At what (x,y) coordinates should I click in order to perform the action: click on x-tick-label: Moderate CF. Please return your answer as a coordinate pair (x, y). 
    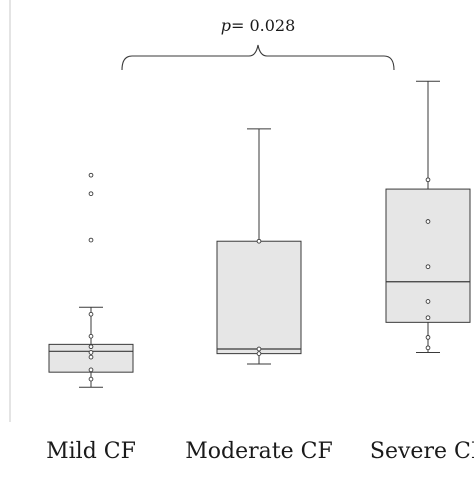
    Looking at the image, I should click on (258, 451).